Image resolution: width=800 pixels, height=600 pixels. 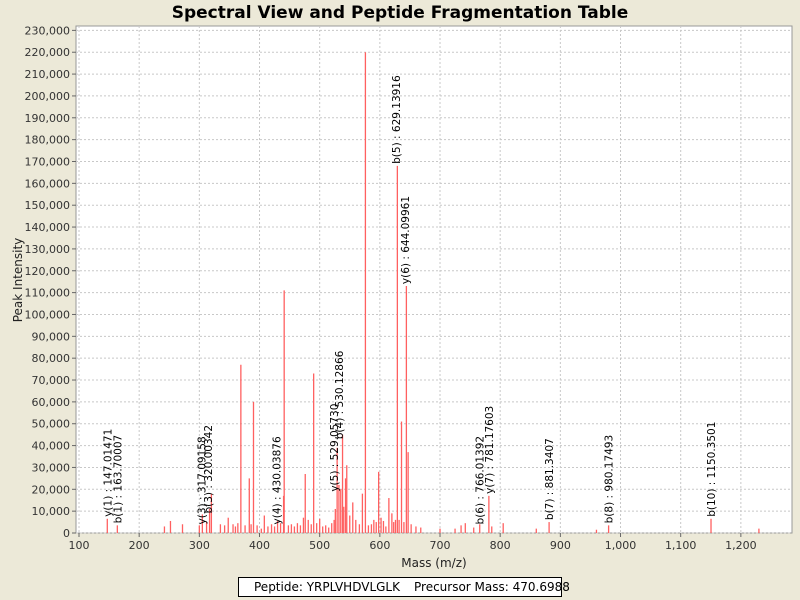 I want to click on x-tick-label: 300, so click(x=199, y=545).